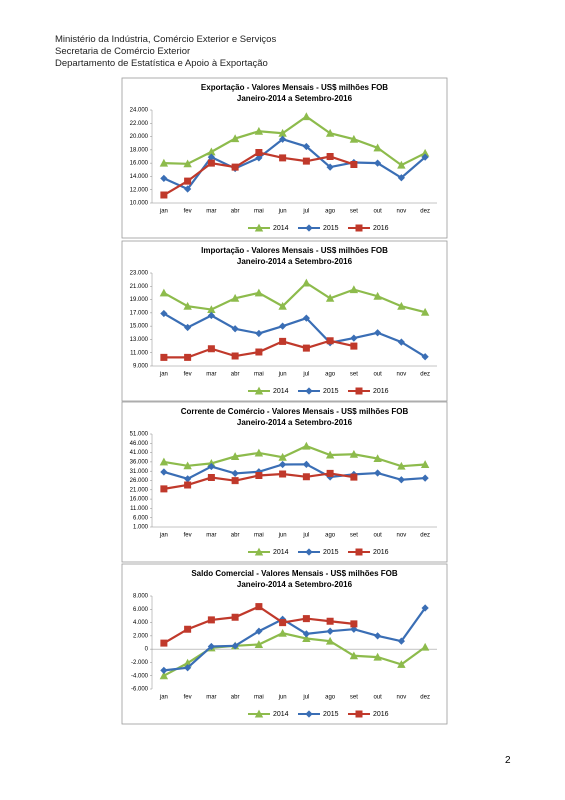 The image size is (565, 800). Describe the element at coordinates (139, 353) in the screenshot. I see `y-tick-label: 11.000` at that location.